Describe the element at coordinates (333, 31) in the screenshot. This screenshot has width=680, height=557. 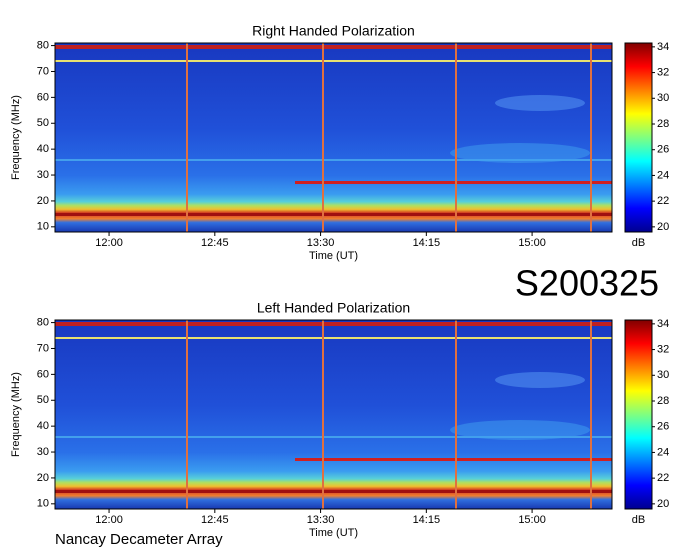
I see `chart-title: Right Handed Polarization` at that location.